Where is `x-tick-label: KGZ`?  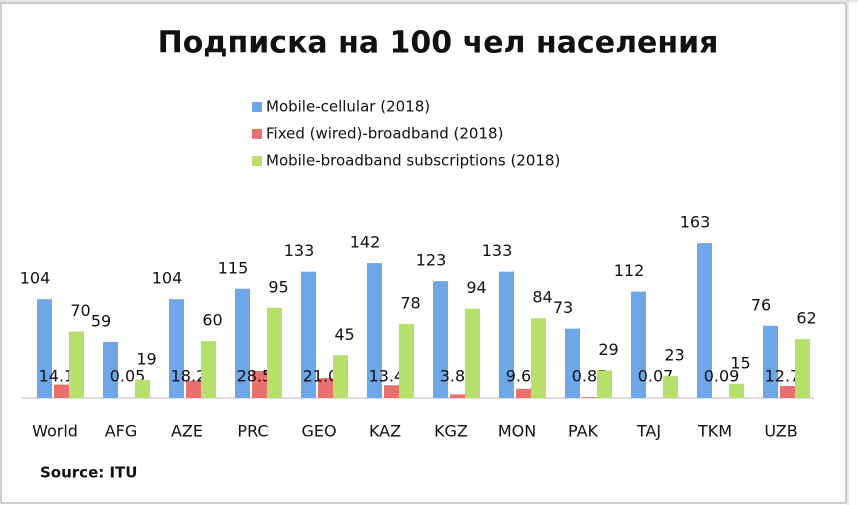 x-tick-label: KGZ is located at coordinates (451, 431).